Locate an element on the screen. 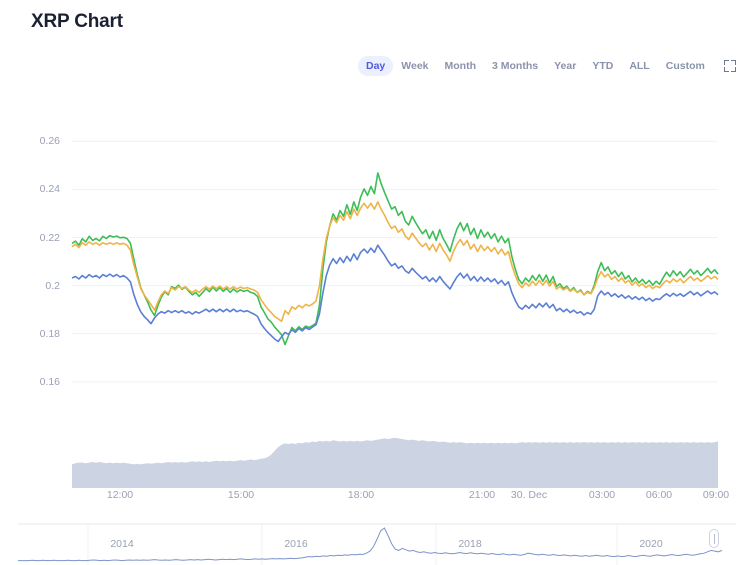 The height and width of the screenshot is (565, 736). range-button-day: Day is located at coordinates (376, 66).